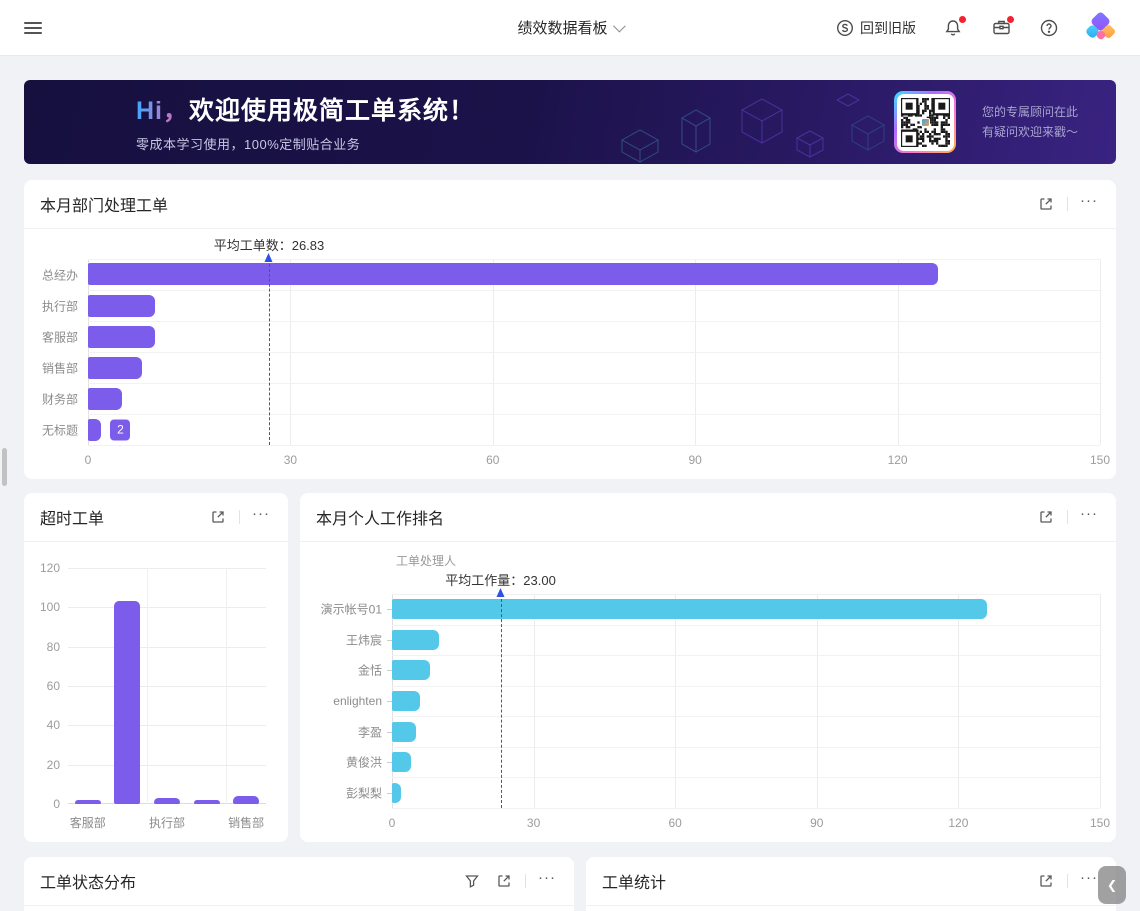 This screenshot has height=911, width=1140. What do you see at coordinates (49, 568) in the screenshot?
I see `y-tick-label: 120` at bounding box center [49, 568].